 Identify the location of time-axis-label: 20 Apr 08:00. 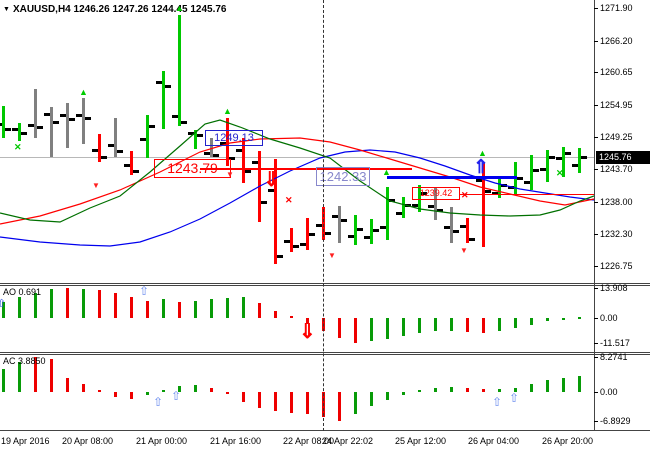
(88, 441).